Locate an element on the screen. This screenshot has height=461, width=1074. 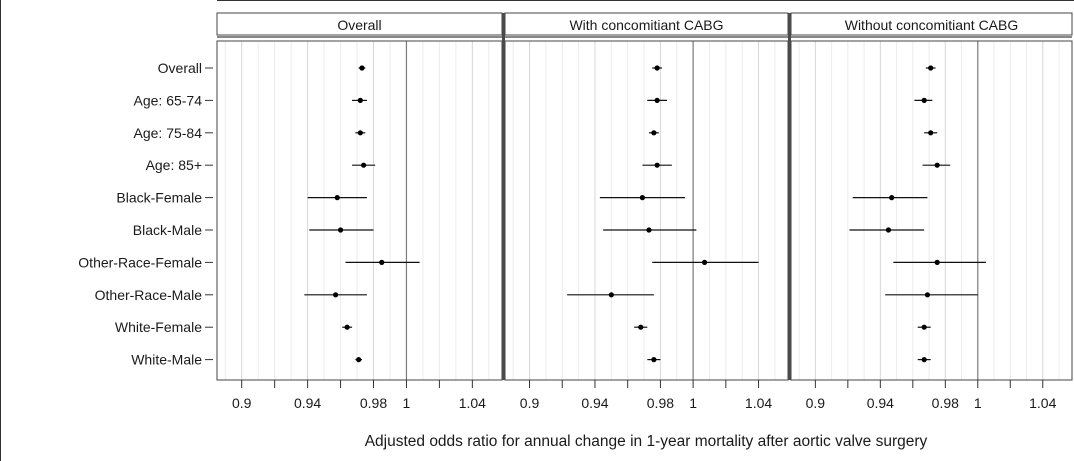
y-tick-label: Overall is located at coordinates (180, 68).